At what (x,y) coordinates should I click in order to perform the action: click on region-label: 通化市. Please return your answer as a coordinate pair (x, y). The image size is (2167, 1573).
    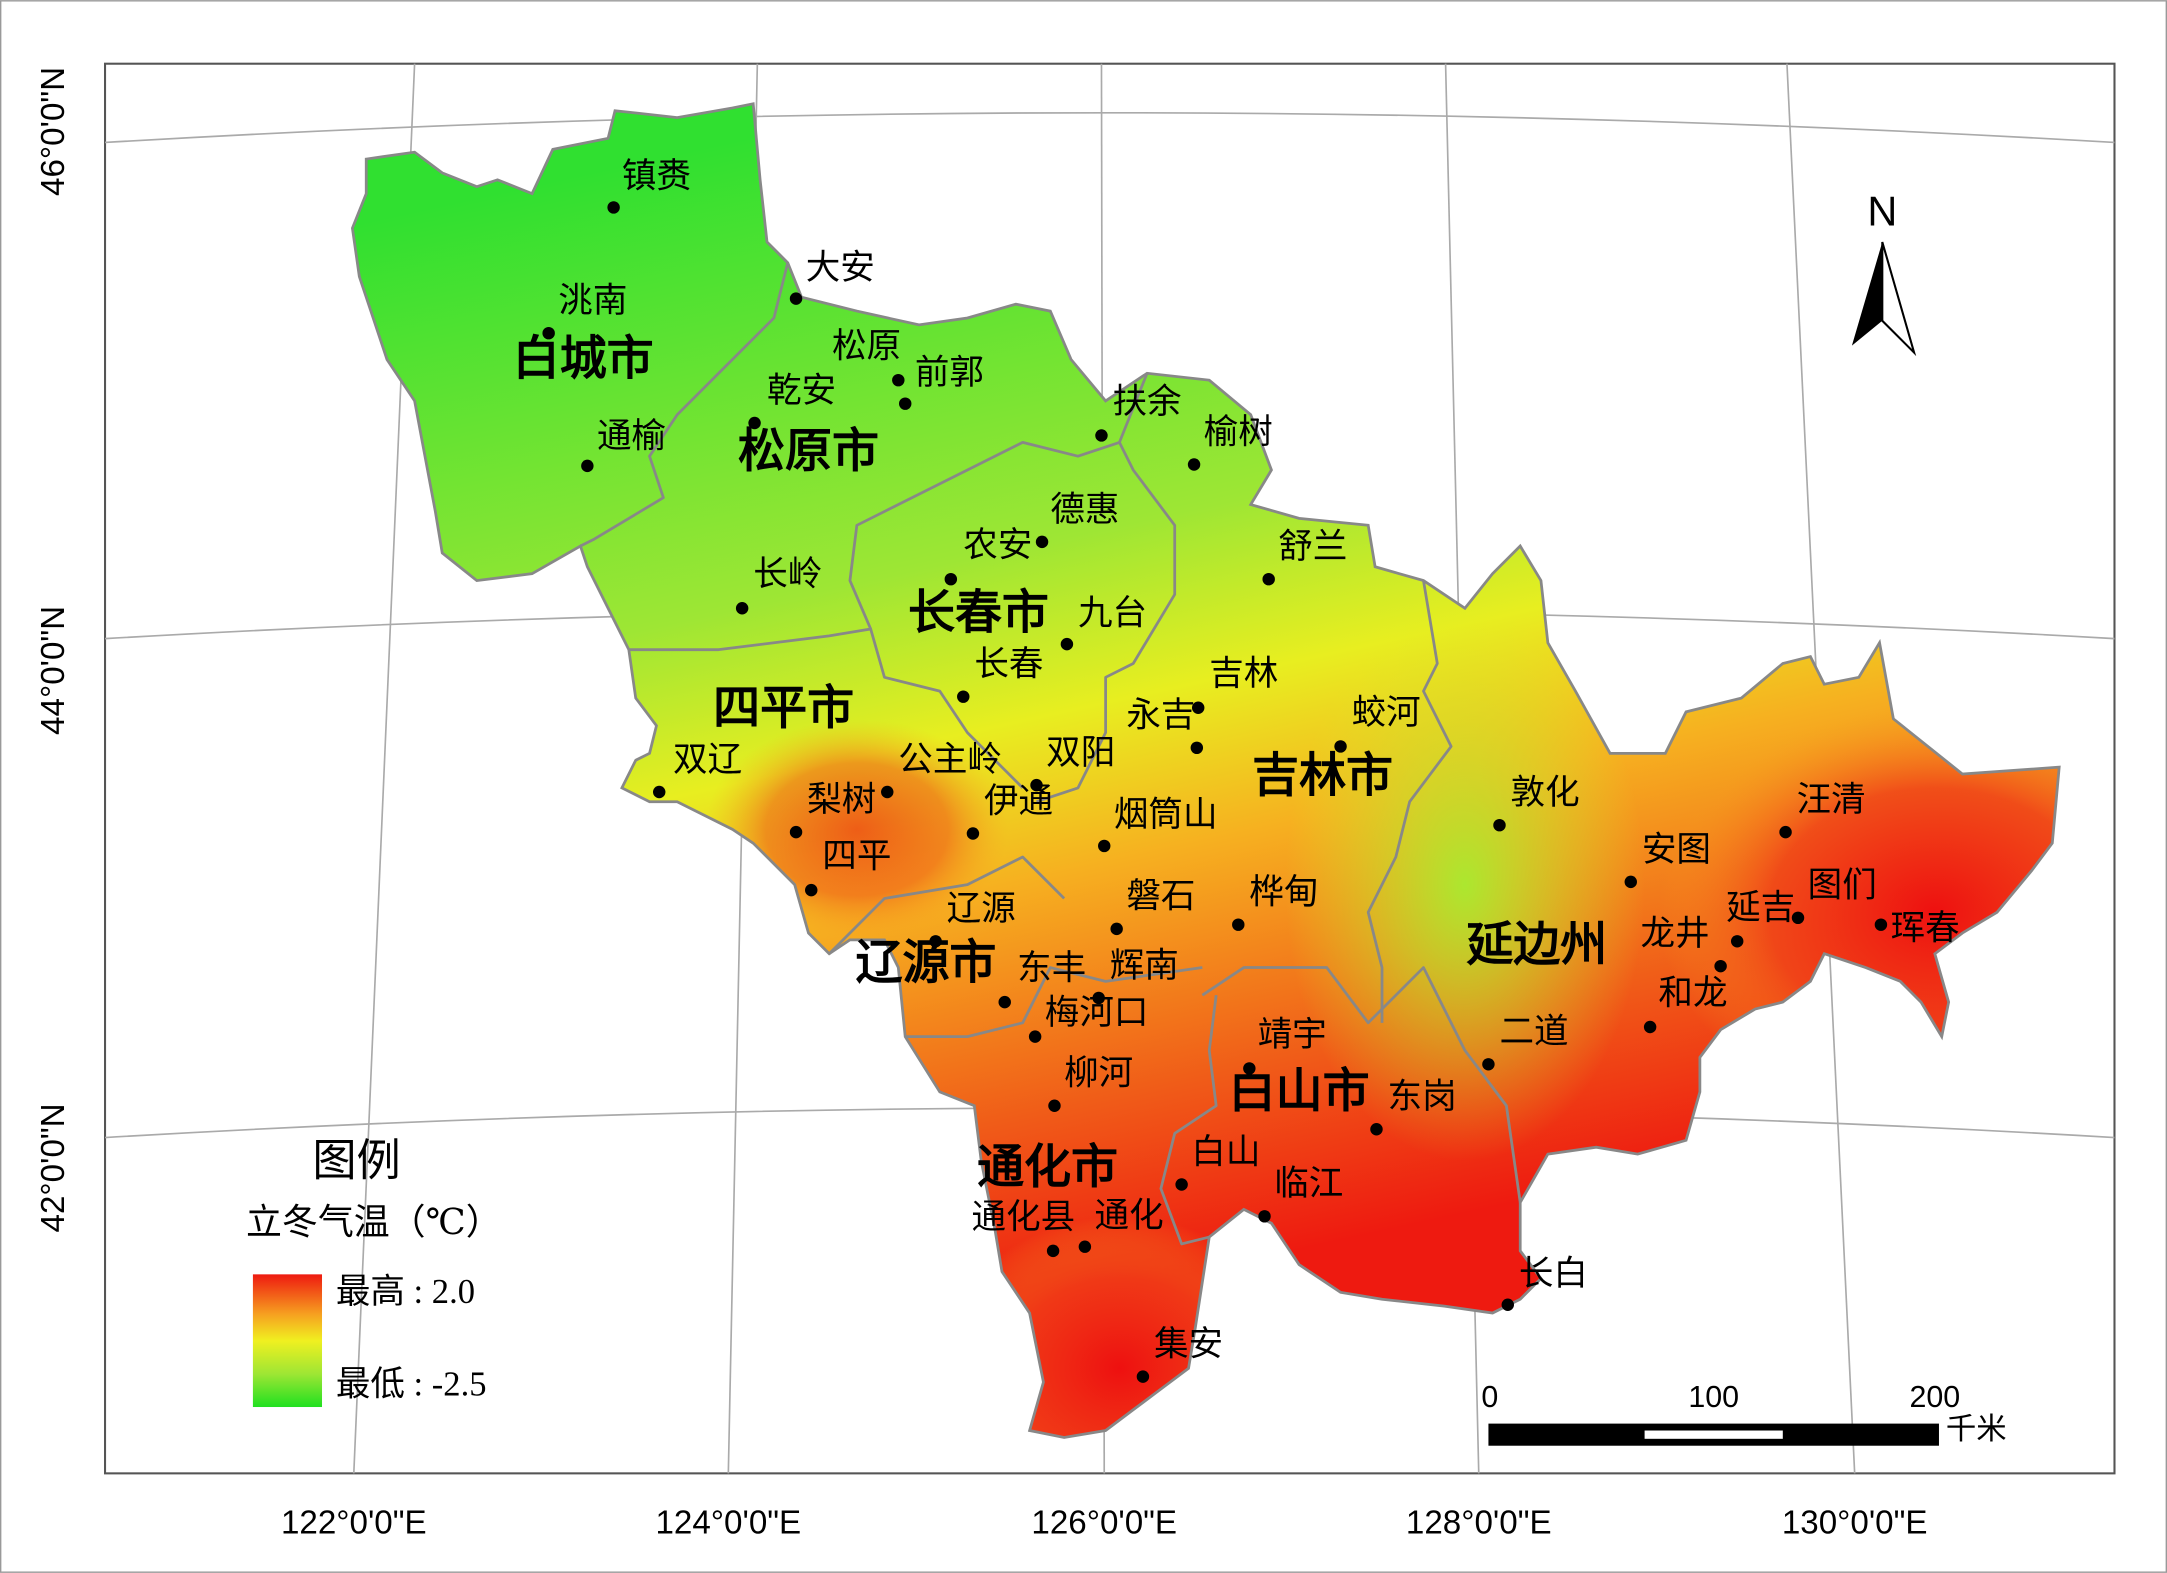
    Looking at the image, I should click on (1047, 1168).